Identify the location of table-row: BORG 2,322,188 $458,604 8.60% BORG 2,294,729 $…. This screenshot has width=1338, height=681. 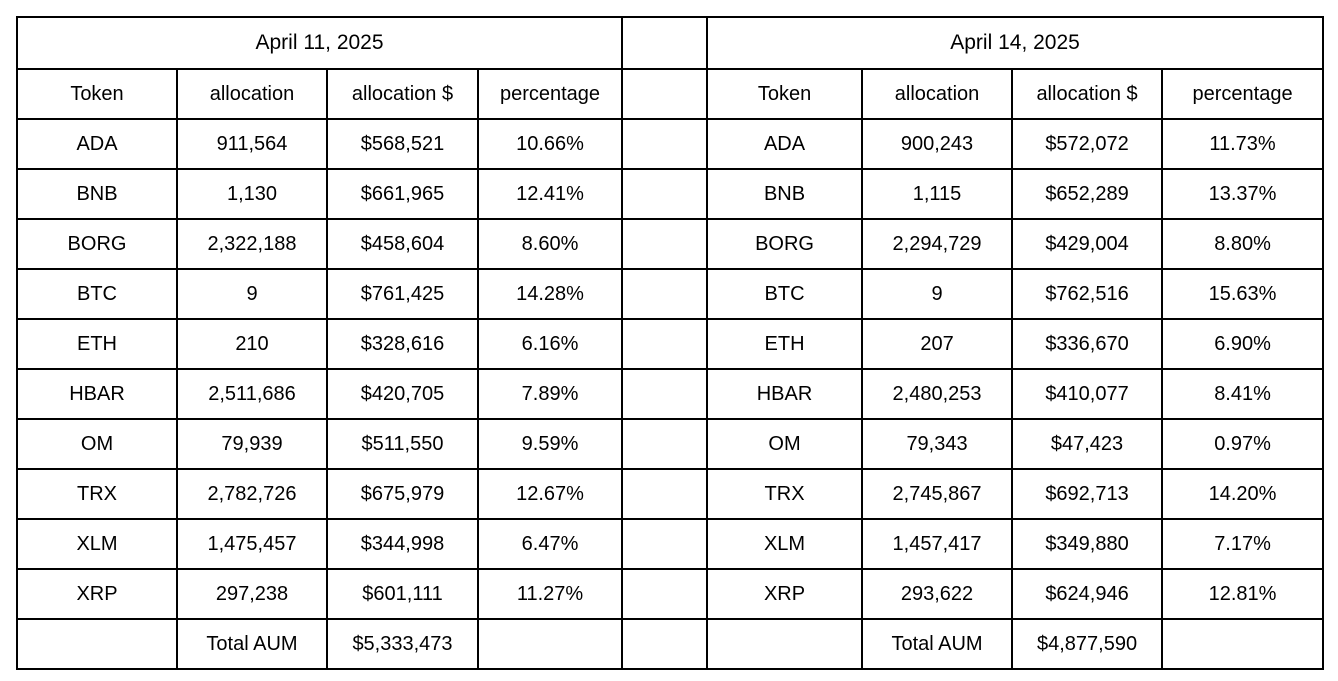
(670, 244).